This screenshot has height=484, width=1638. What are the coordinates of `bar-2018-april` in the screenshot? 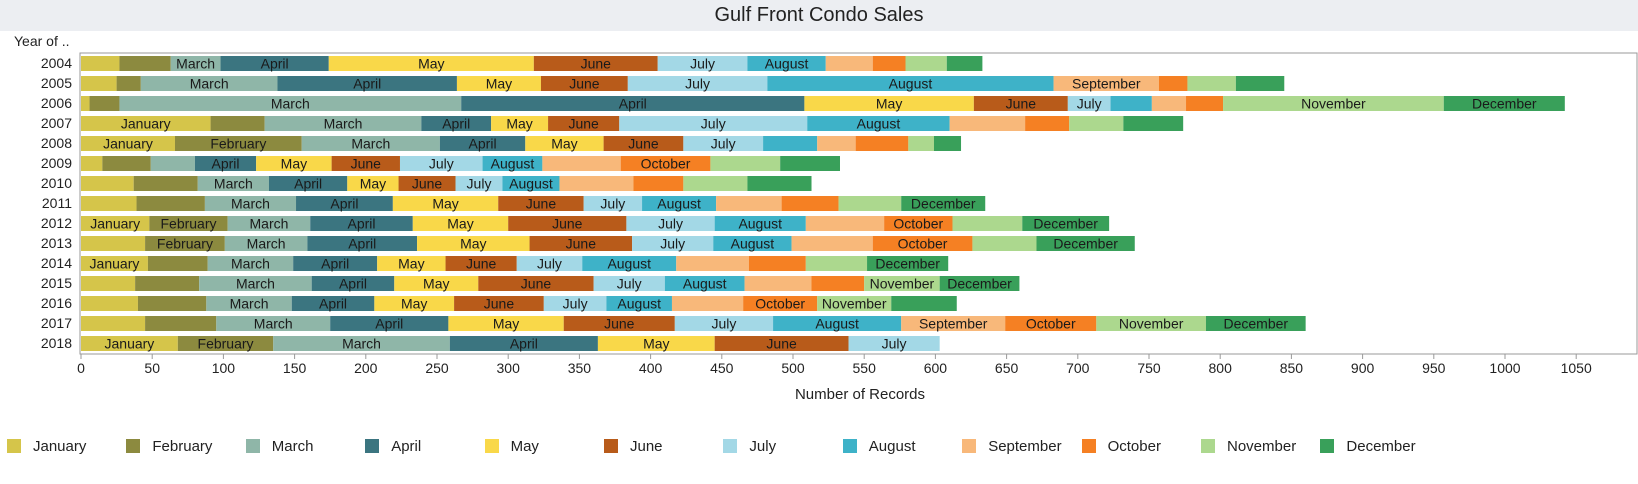 It's located at (523, 343).